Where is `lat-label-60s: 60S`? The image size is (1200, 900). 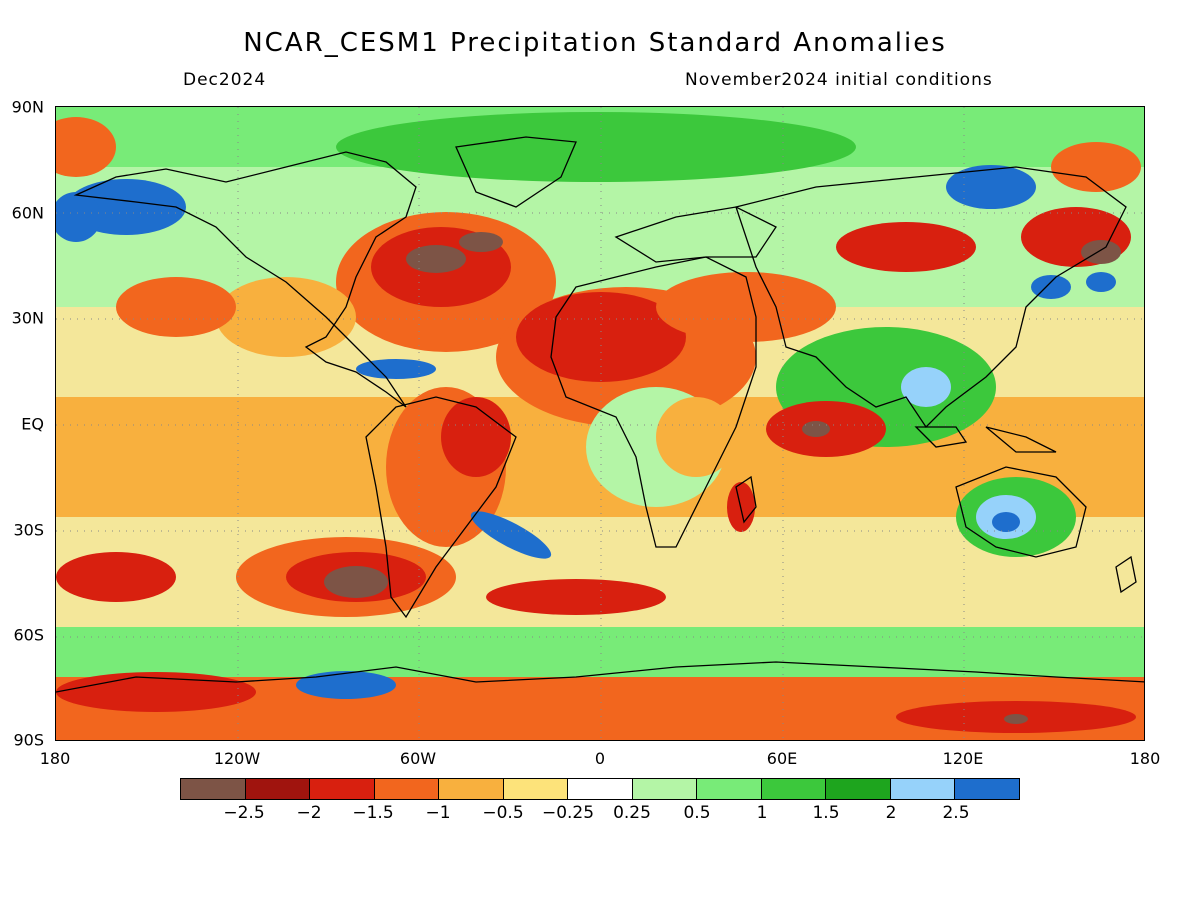
lat-label-60s: 60S is located at coordinates (28, 635).